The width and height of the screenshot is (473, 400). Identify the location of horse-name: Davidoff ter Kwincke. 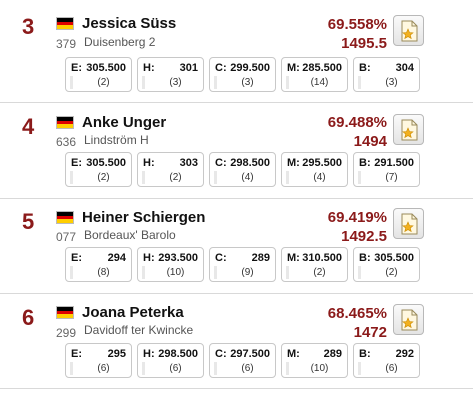
(139, 330).